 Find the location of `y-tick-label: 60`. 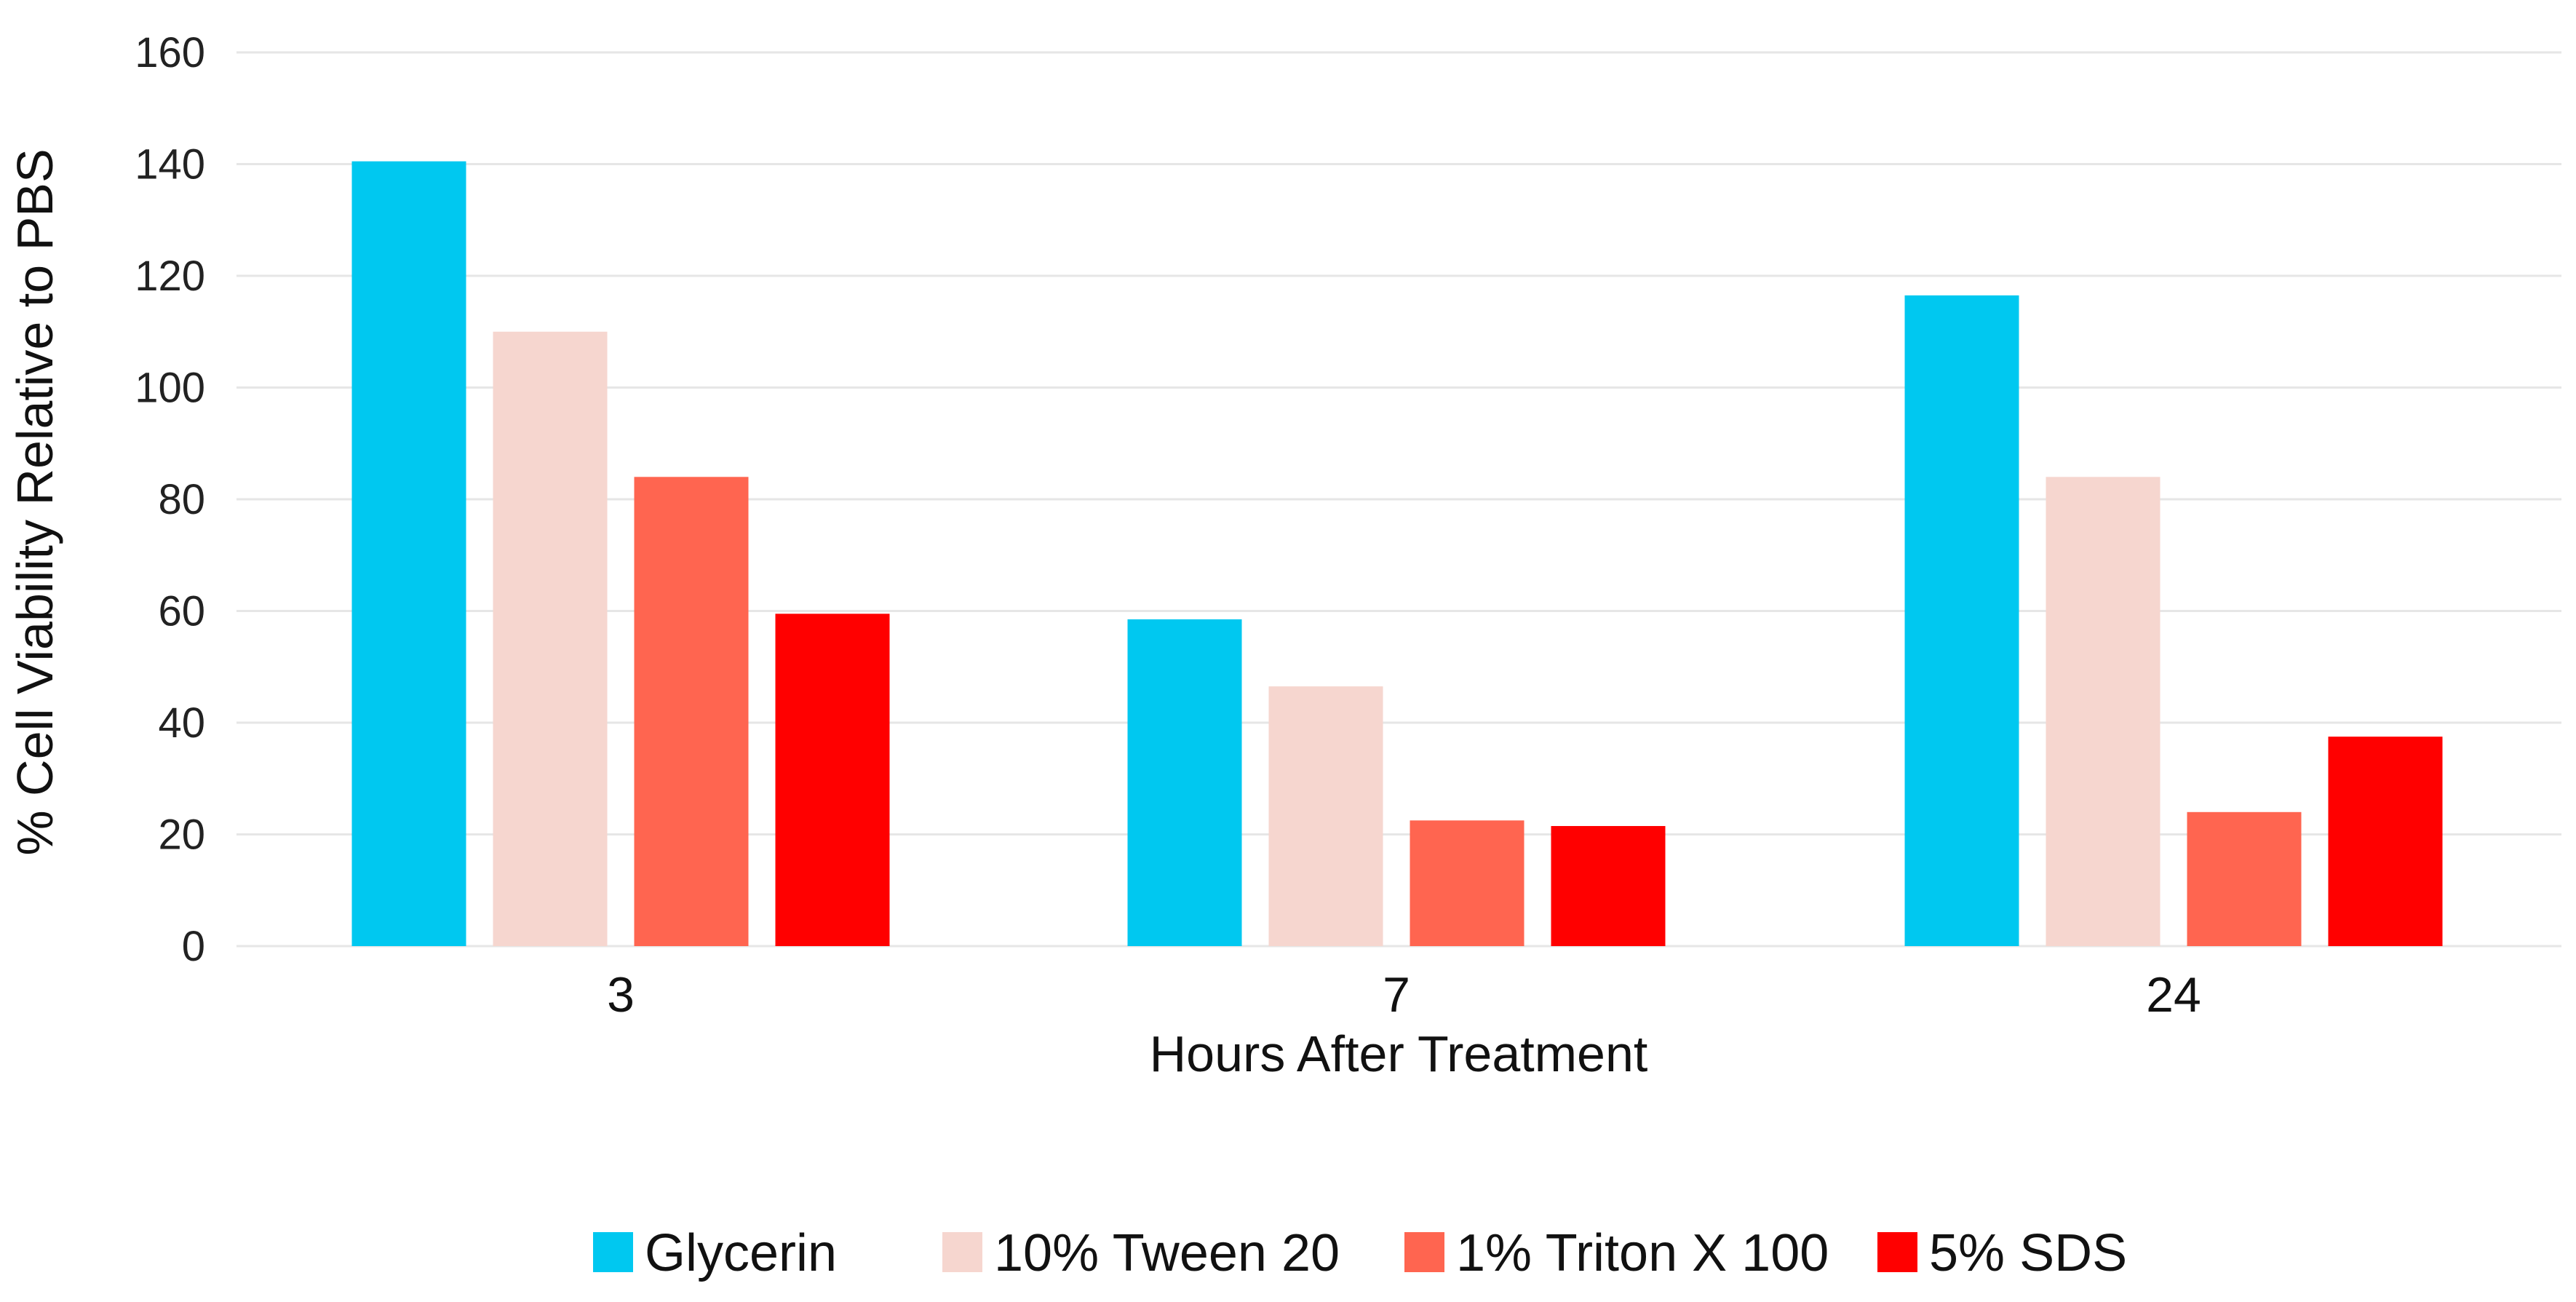

y-tick-label: 60 is located at coordinates (181, 611).